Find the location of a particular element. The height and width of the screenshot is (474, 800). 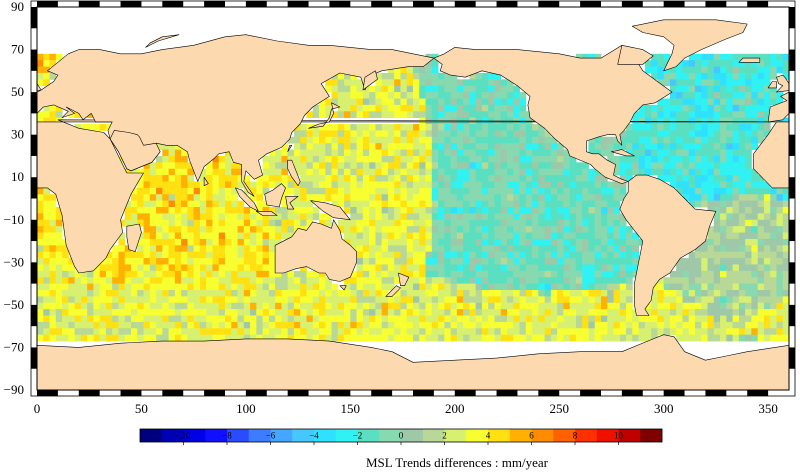

colorbar-tick-label: 2 is located at coordinates (444, 436).